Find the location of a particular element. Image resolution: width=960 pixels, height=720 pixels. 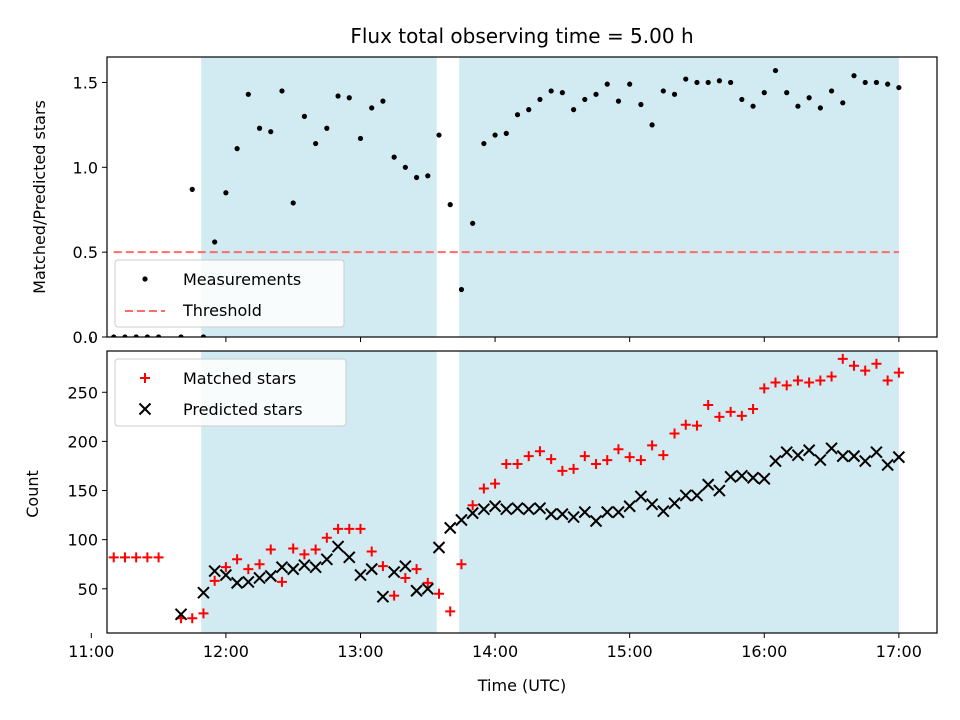

bottom-y-axis-label: Count is located at coordinates (32, 494).